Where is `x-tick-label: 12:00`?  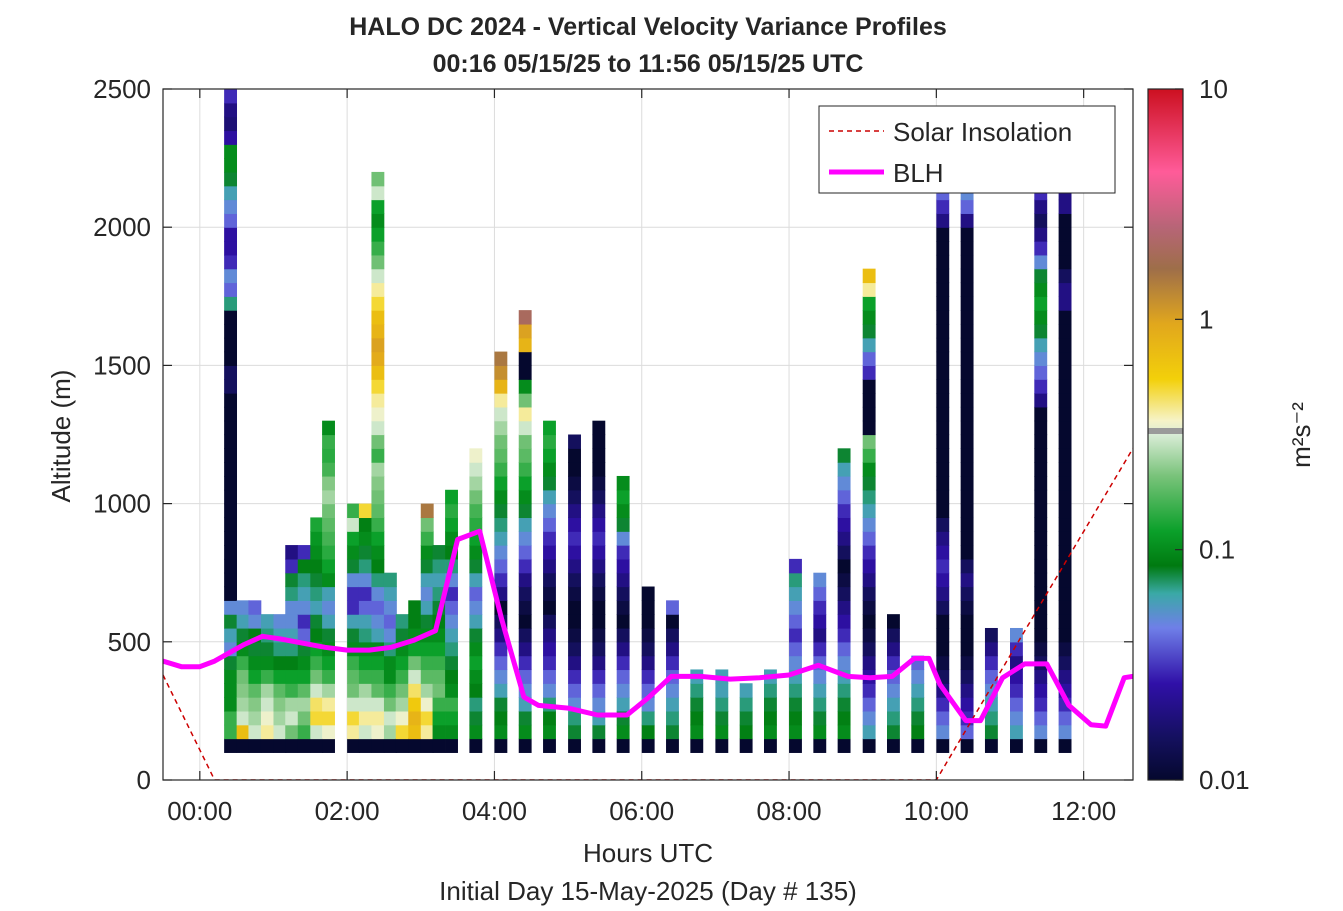
x-tick-label: 12:00 is located at coordinates (1083, 811).